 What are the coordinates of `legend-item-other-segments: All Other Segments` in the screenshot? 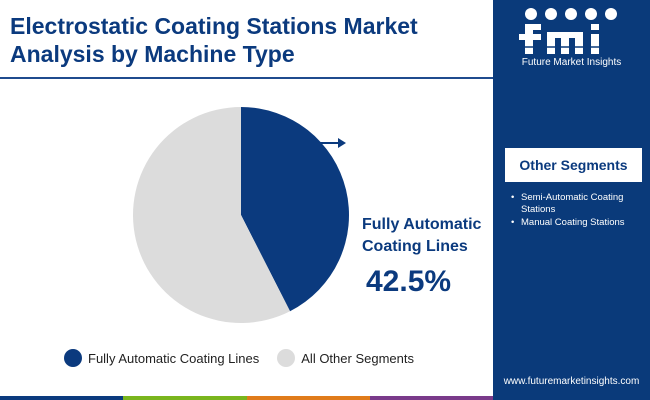 It's located at (345, 358).